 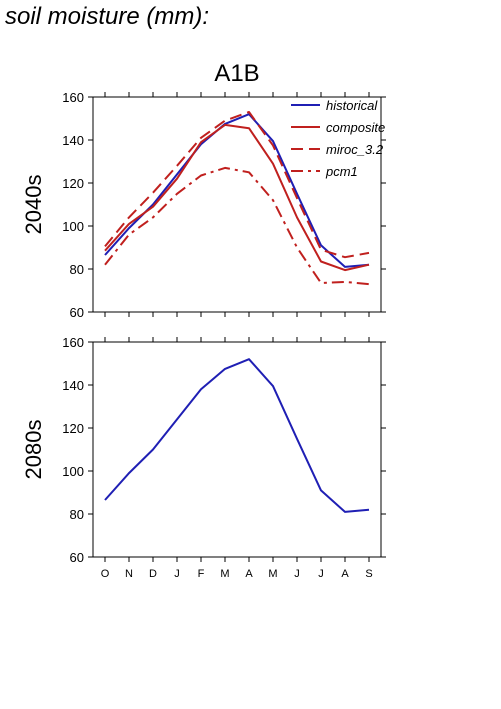 What do you see at coordinates (153, 574) in the screenshot?
I see `x-tick-label: D` at bounding box center [153, 574].